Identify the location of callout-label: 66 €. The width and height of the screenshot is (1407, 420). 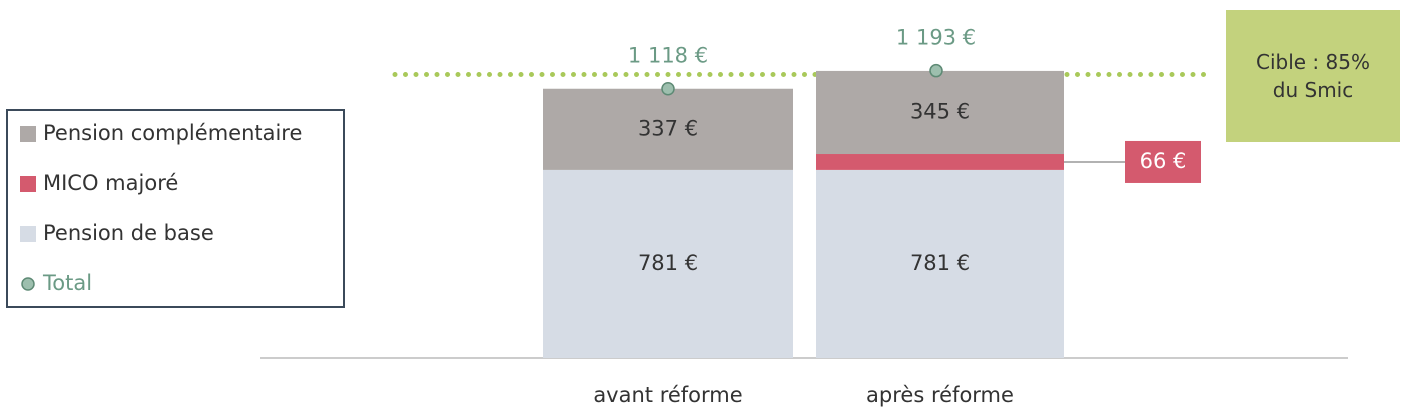
(1163, 161).